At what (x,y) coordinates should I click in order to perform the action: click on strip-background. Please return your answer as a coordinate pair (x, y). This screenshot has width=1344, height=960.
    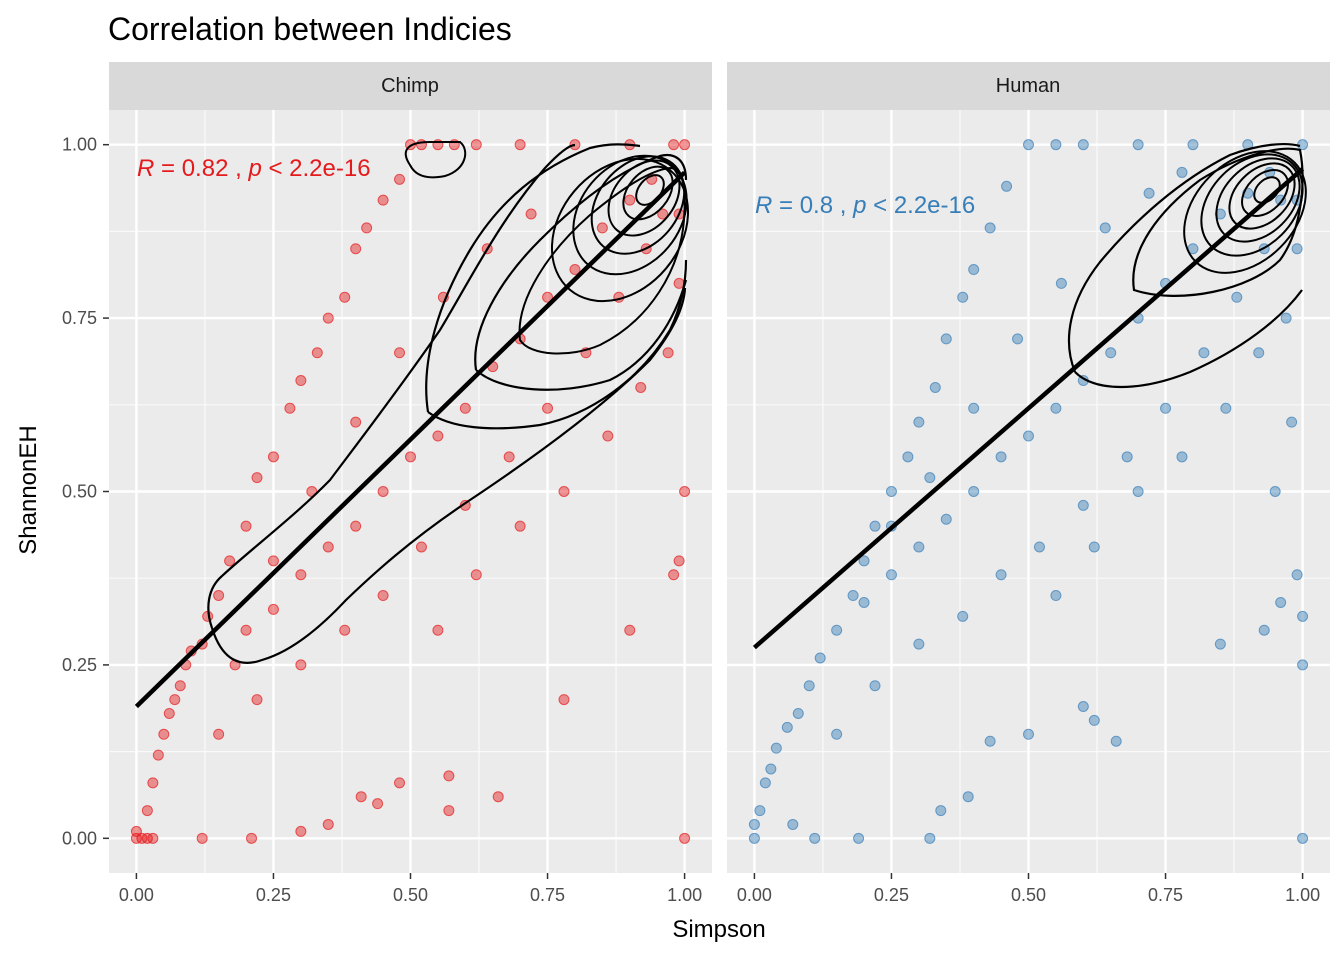
    Looking at the image, I should click on (410, 86).